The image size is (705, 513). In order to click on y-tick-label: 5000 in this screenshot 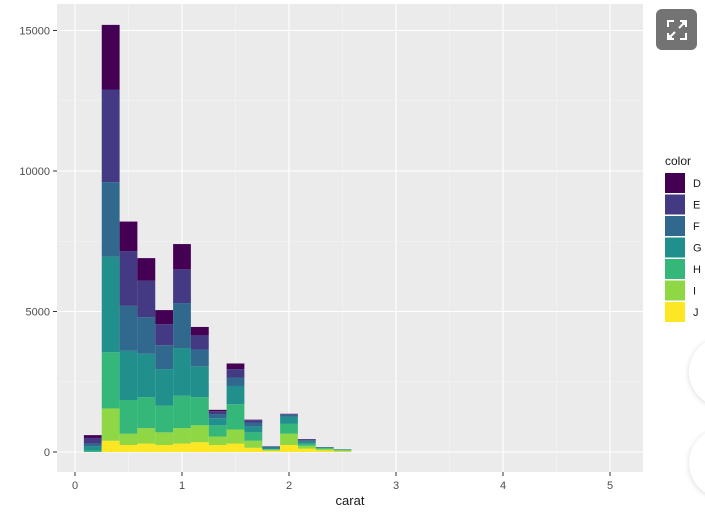, I will do `click(38, 313)`.